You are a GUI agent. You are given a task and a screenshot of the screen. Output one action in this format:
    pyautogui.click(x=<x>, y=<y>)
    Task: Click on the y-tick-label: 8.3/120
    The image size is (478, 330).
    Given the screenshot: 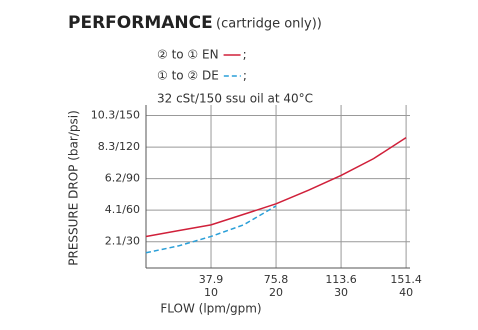 What is the action you would take?
    pyautogui.click(x=119, y=146)
    